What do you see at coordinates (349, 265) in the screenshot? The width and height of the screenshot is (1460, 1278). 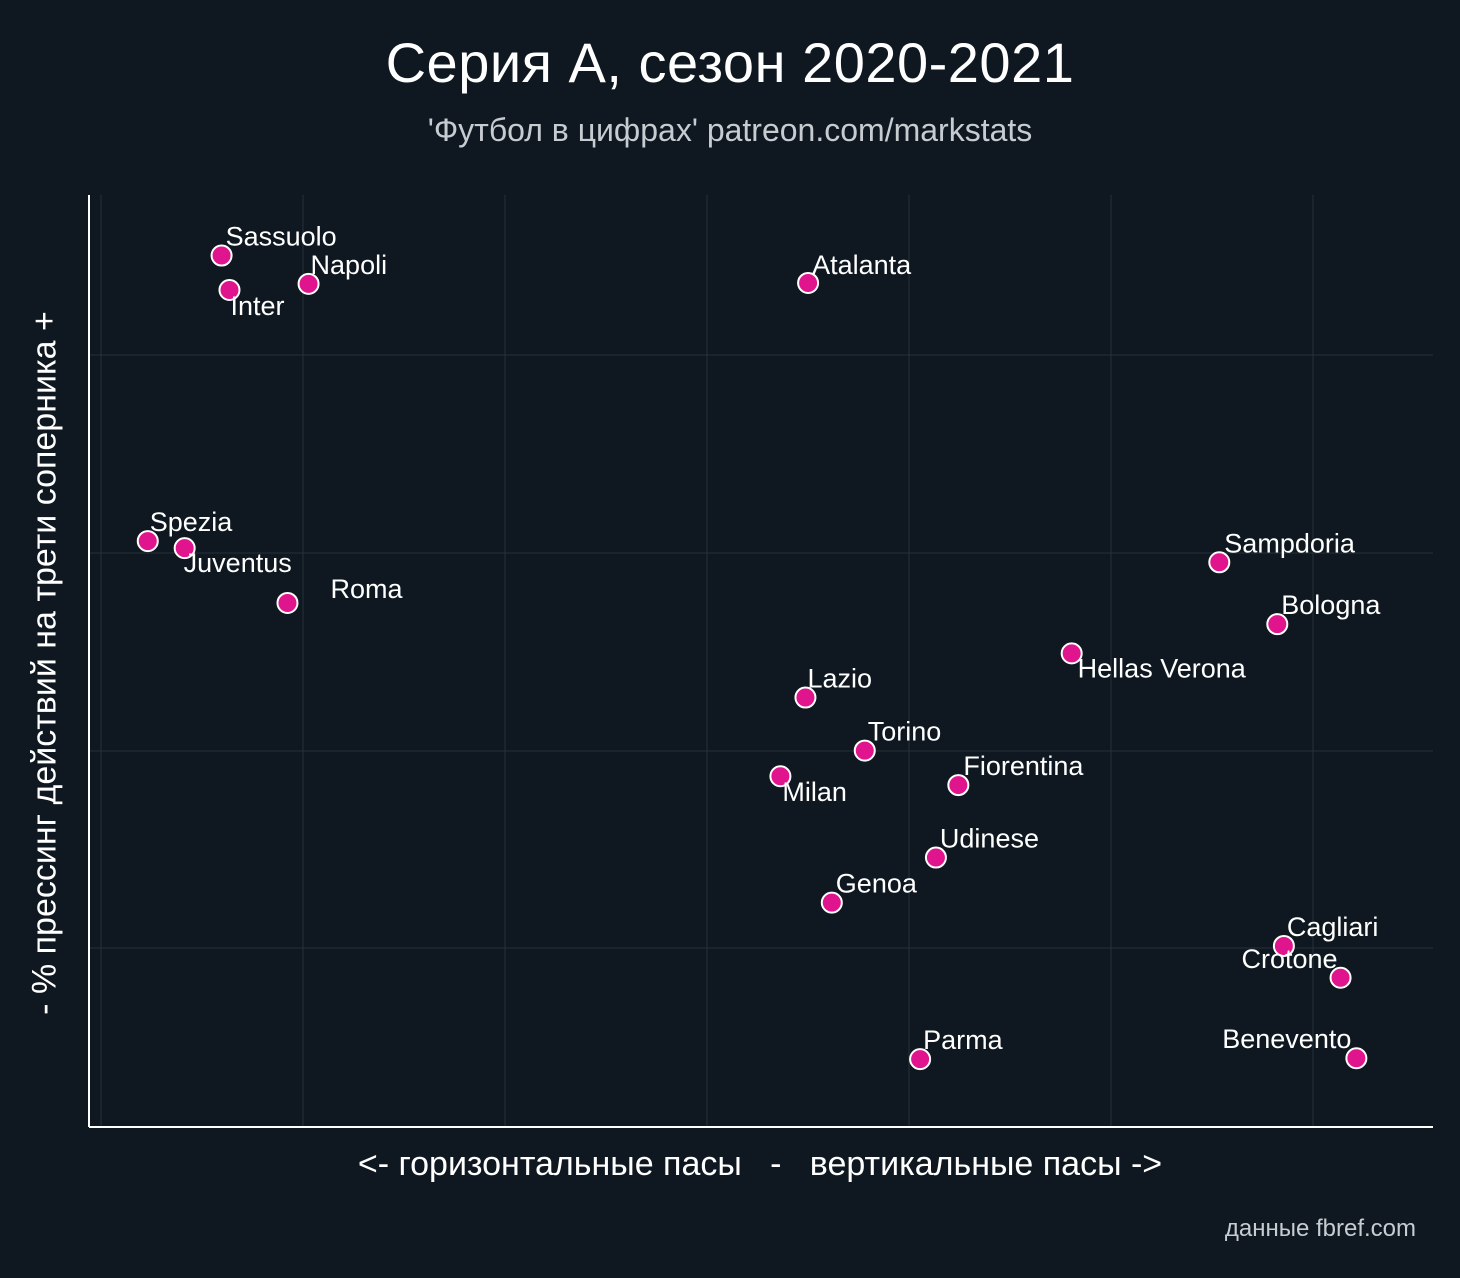 I see `data-label-napoli: Napoli` at bounding box center [349, 265].